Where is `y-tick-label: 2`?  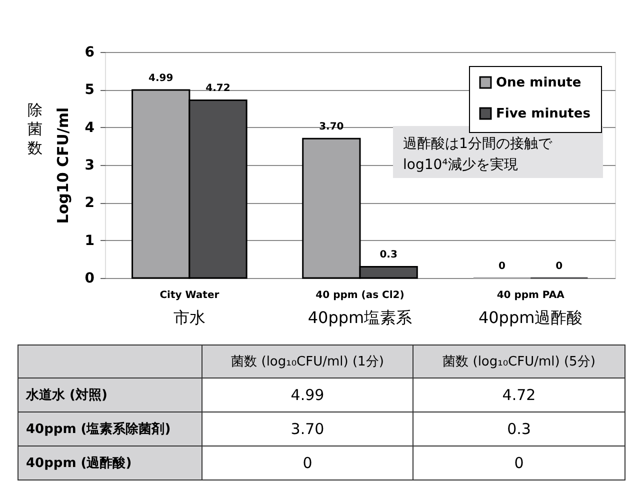
y-tick-label: 2 is located at coordinates (89, 203).